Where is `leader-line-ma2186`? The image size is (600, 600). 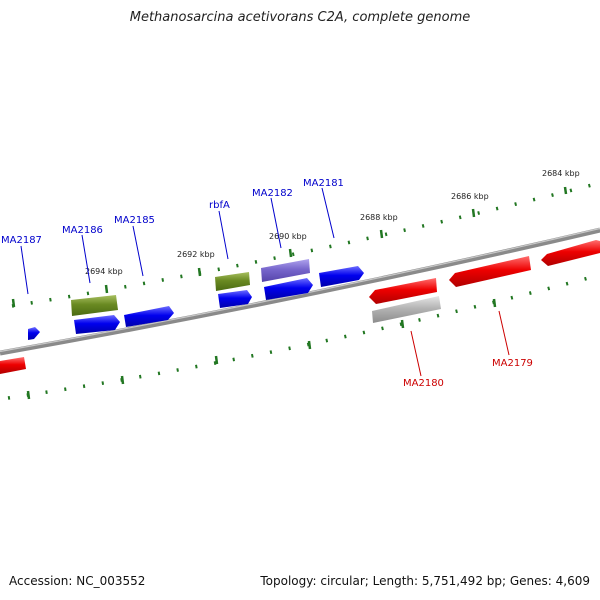 leader-line-ma2186 is located at coordinates (86, 259).